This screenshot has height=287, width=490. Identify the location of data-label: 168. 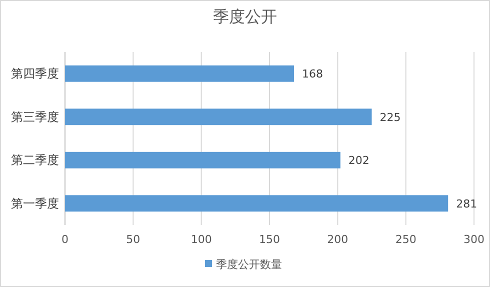
(313, 74).